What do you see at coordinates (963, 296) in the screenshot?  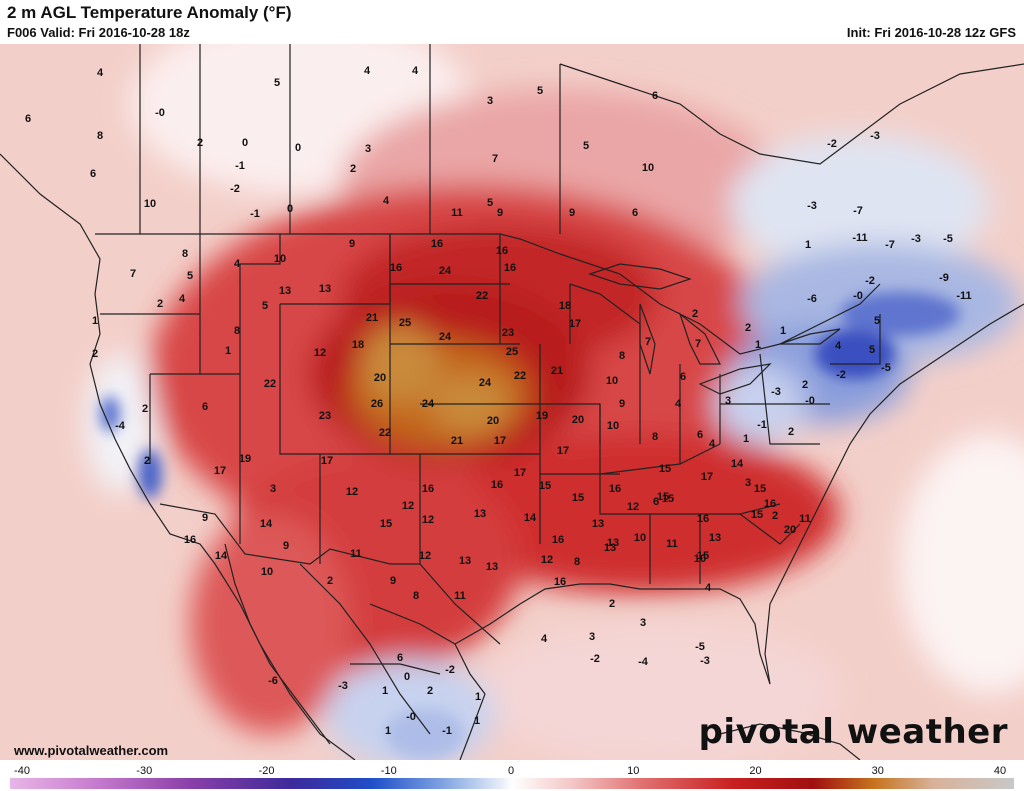 I see `anomaly-value-label: -11` at bounding box center [963, 296].